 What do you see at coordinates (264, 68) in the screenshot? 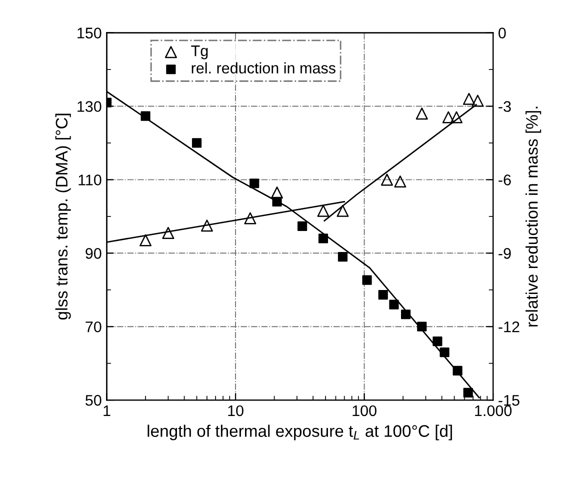
I see `legend-label: rel. reduction in mass` at bounding box center [264, 68].